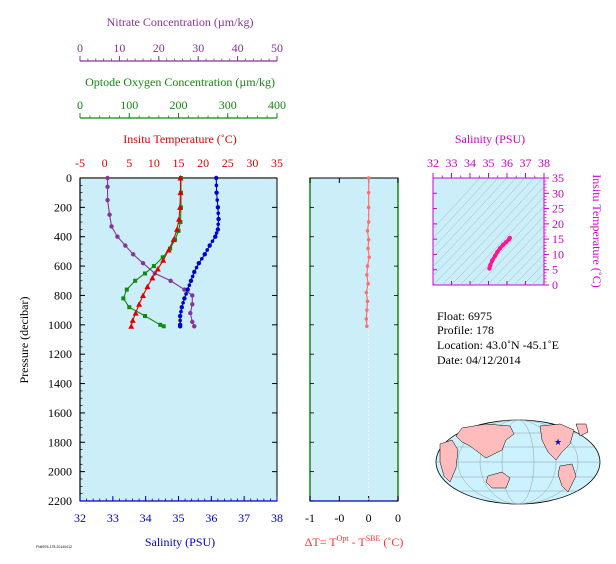 This screenshot has width=616, height=564. I want to click on oxygen-tick-label: 300, so click(228, 105).